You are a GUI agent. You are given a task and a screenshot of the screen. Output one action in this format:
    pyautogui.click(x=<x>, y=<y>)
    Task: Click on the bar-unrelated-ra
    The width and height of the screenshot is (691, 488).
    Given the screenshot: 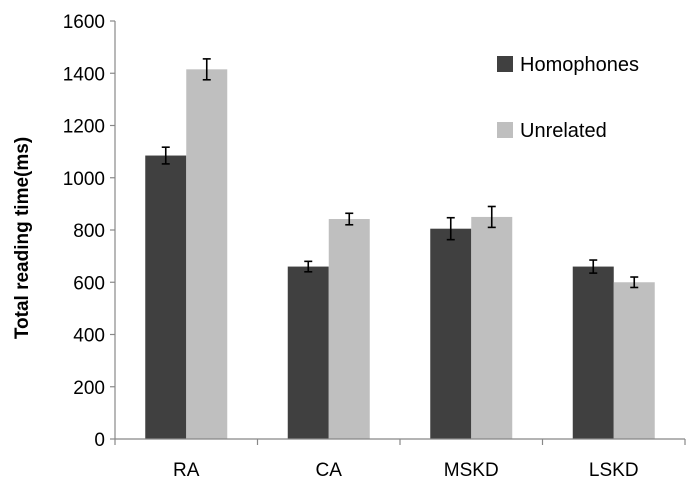 What is the action you would take?
    pyautogui.click(x=207, y=254)
    